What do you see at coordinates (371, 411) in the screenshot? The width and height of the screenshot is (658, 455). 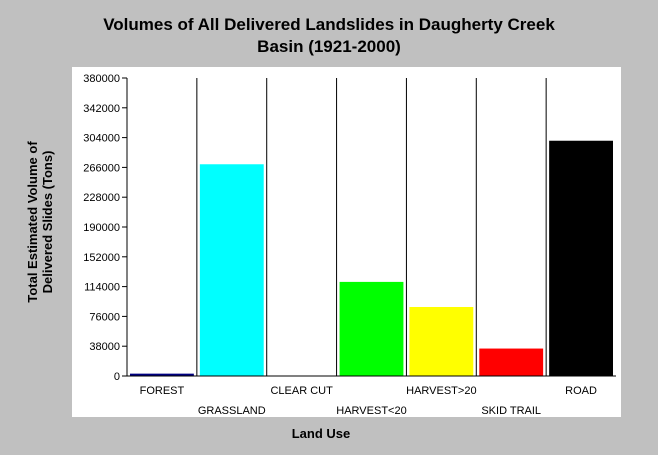 I see `x-category-label: HARVEST<20` at bounding box center [371, 411].